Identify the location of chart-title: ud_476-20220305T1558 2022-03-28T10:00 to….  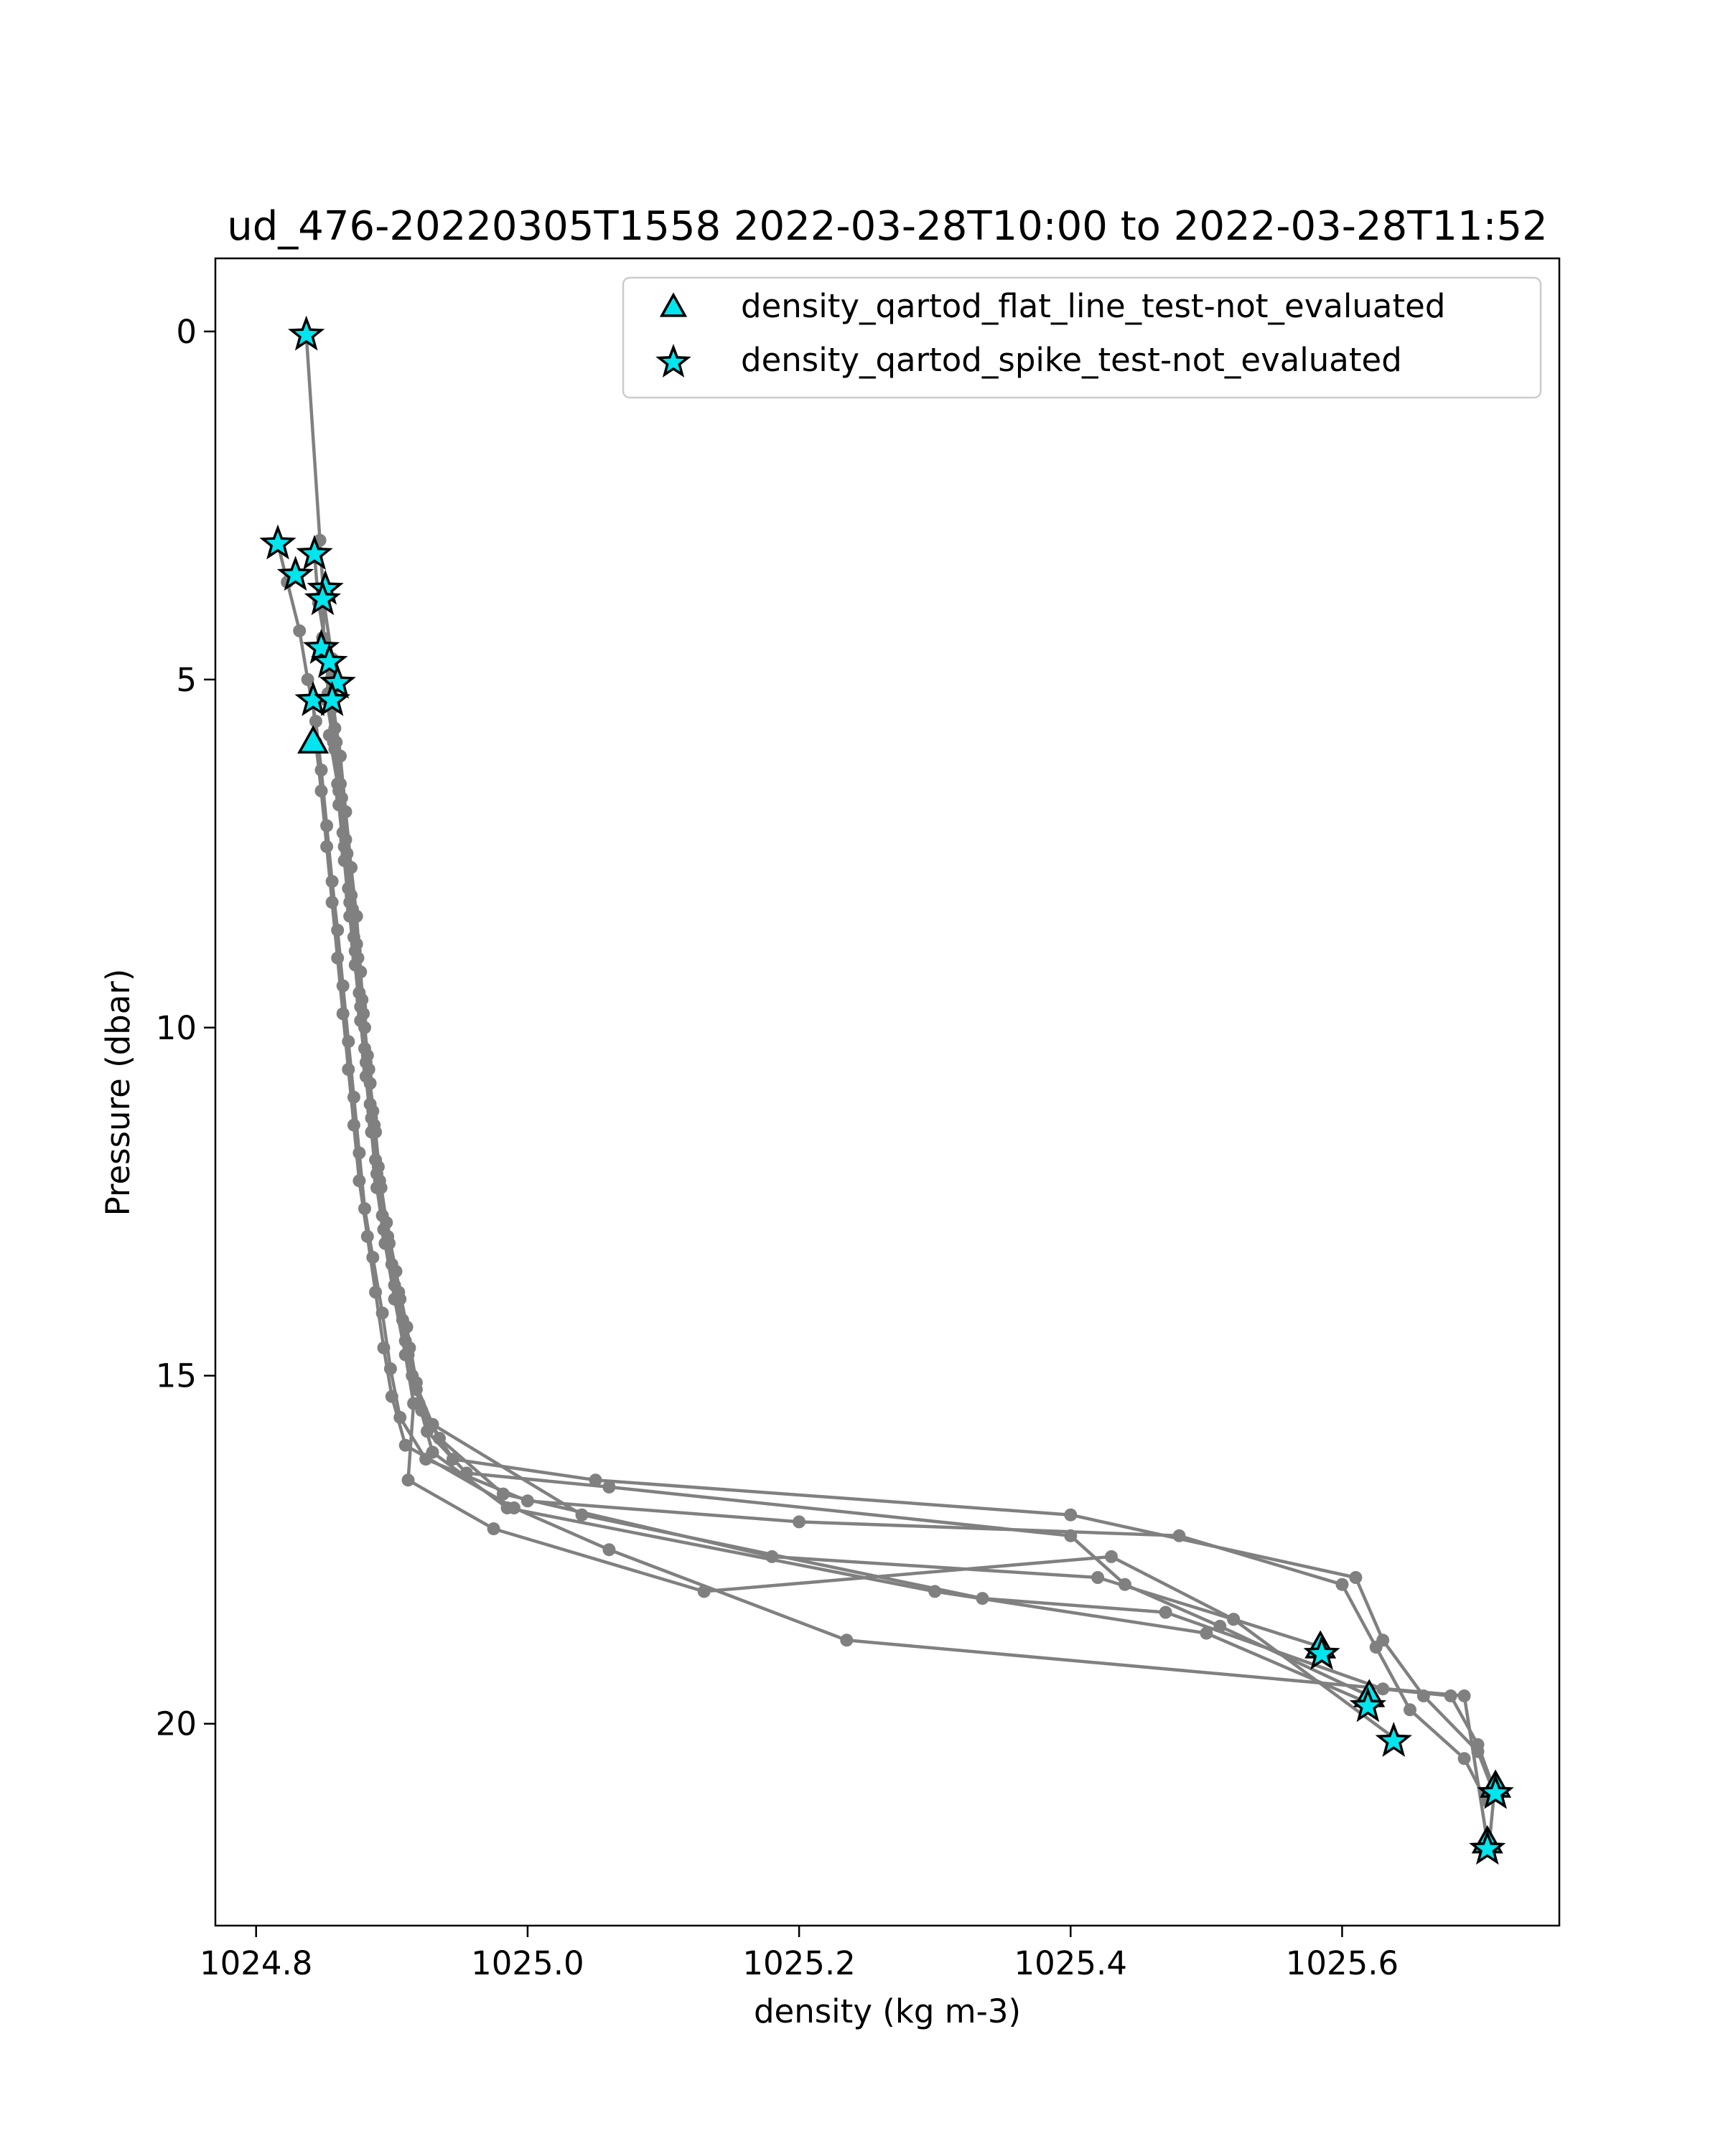
(888, 226).